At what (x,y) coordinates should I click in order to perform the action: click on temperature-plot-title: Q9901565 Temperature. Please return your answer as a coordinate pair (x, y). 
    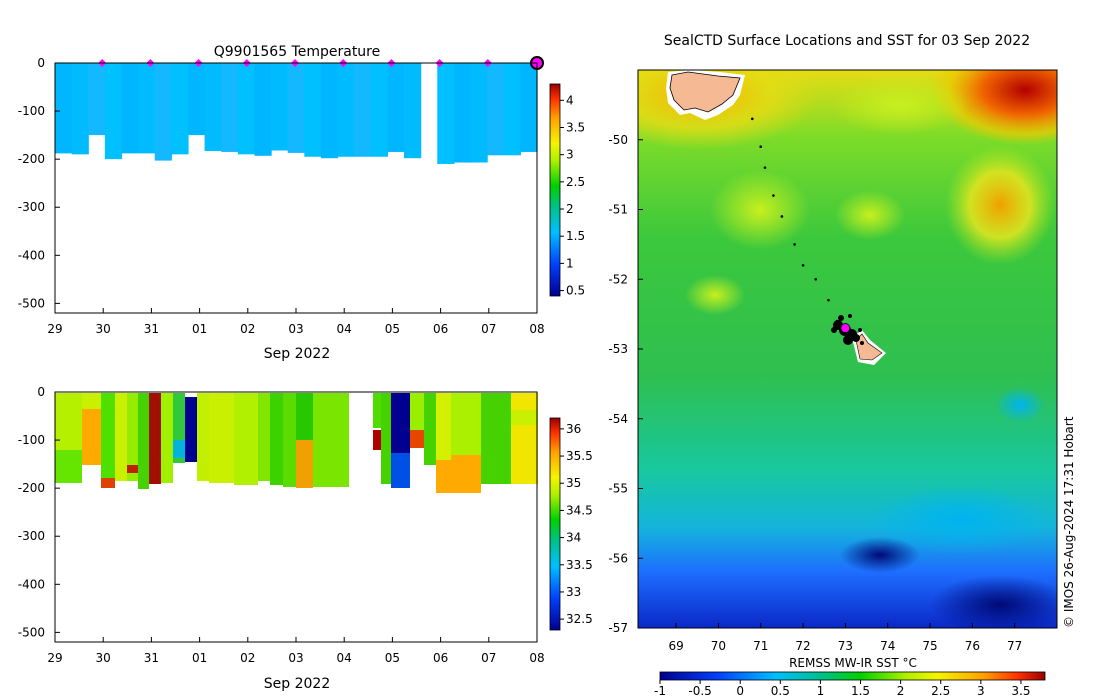
    Looking at the image, I should click on (297, 52).